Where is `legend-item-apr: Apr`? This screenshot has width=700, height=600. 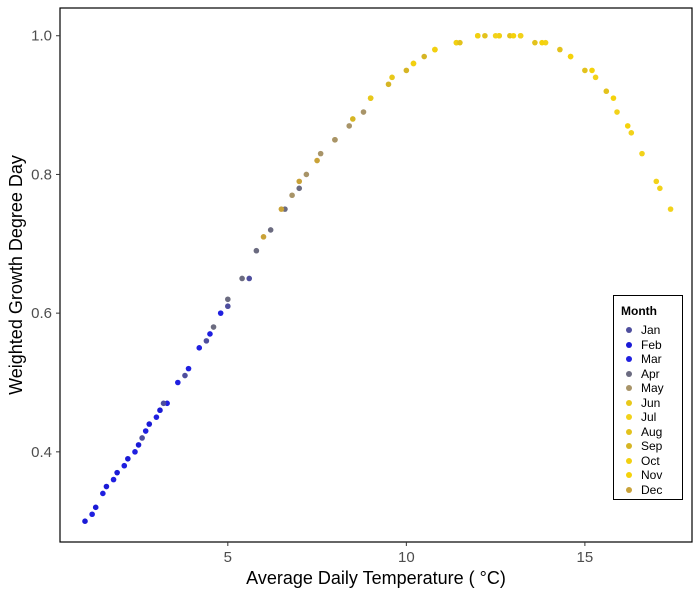 legend-item-apr: Apr is located at coordinates (651, 374).